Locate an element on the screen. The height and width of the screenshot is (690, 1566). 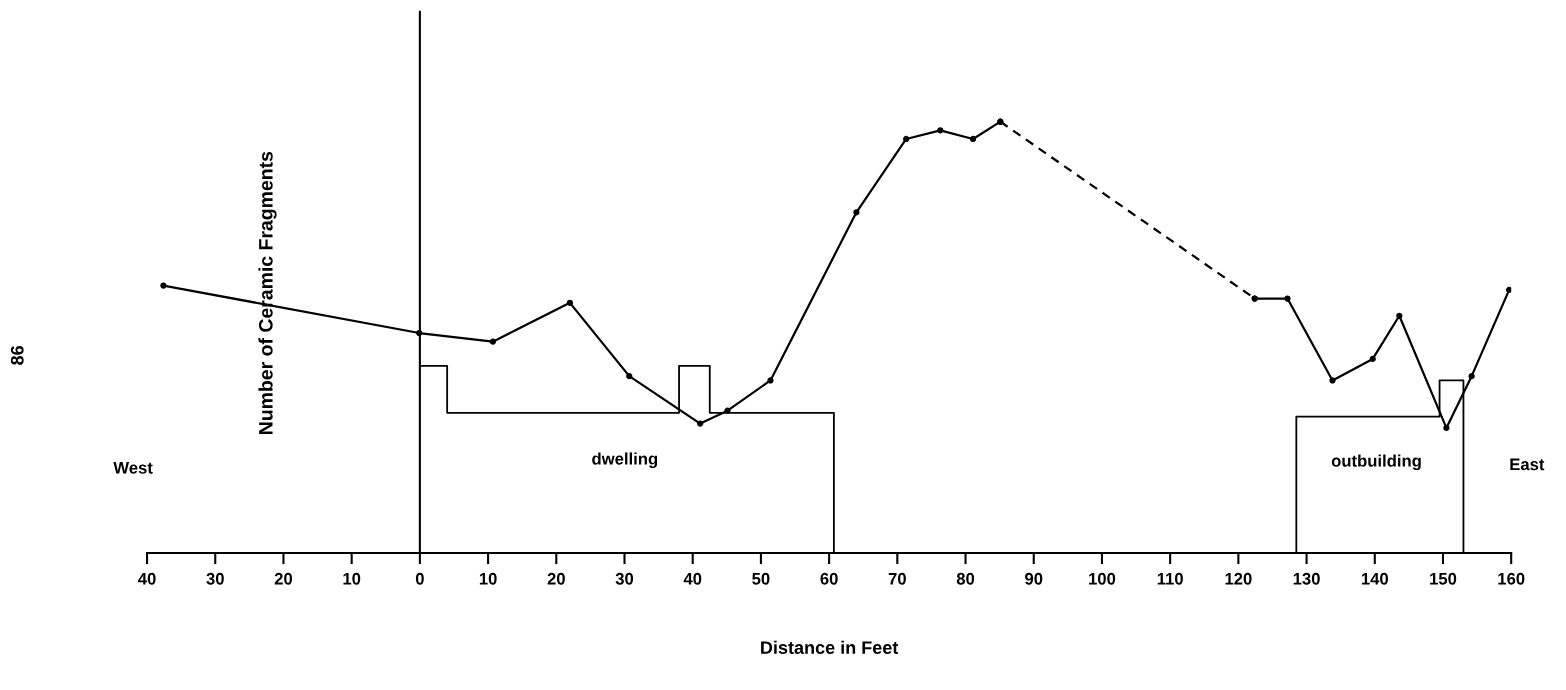
annotation: West is located at coordinates (133, 468).